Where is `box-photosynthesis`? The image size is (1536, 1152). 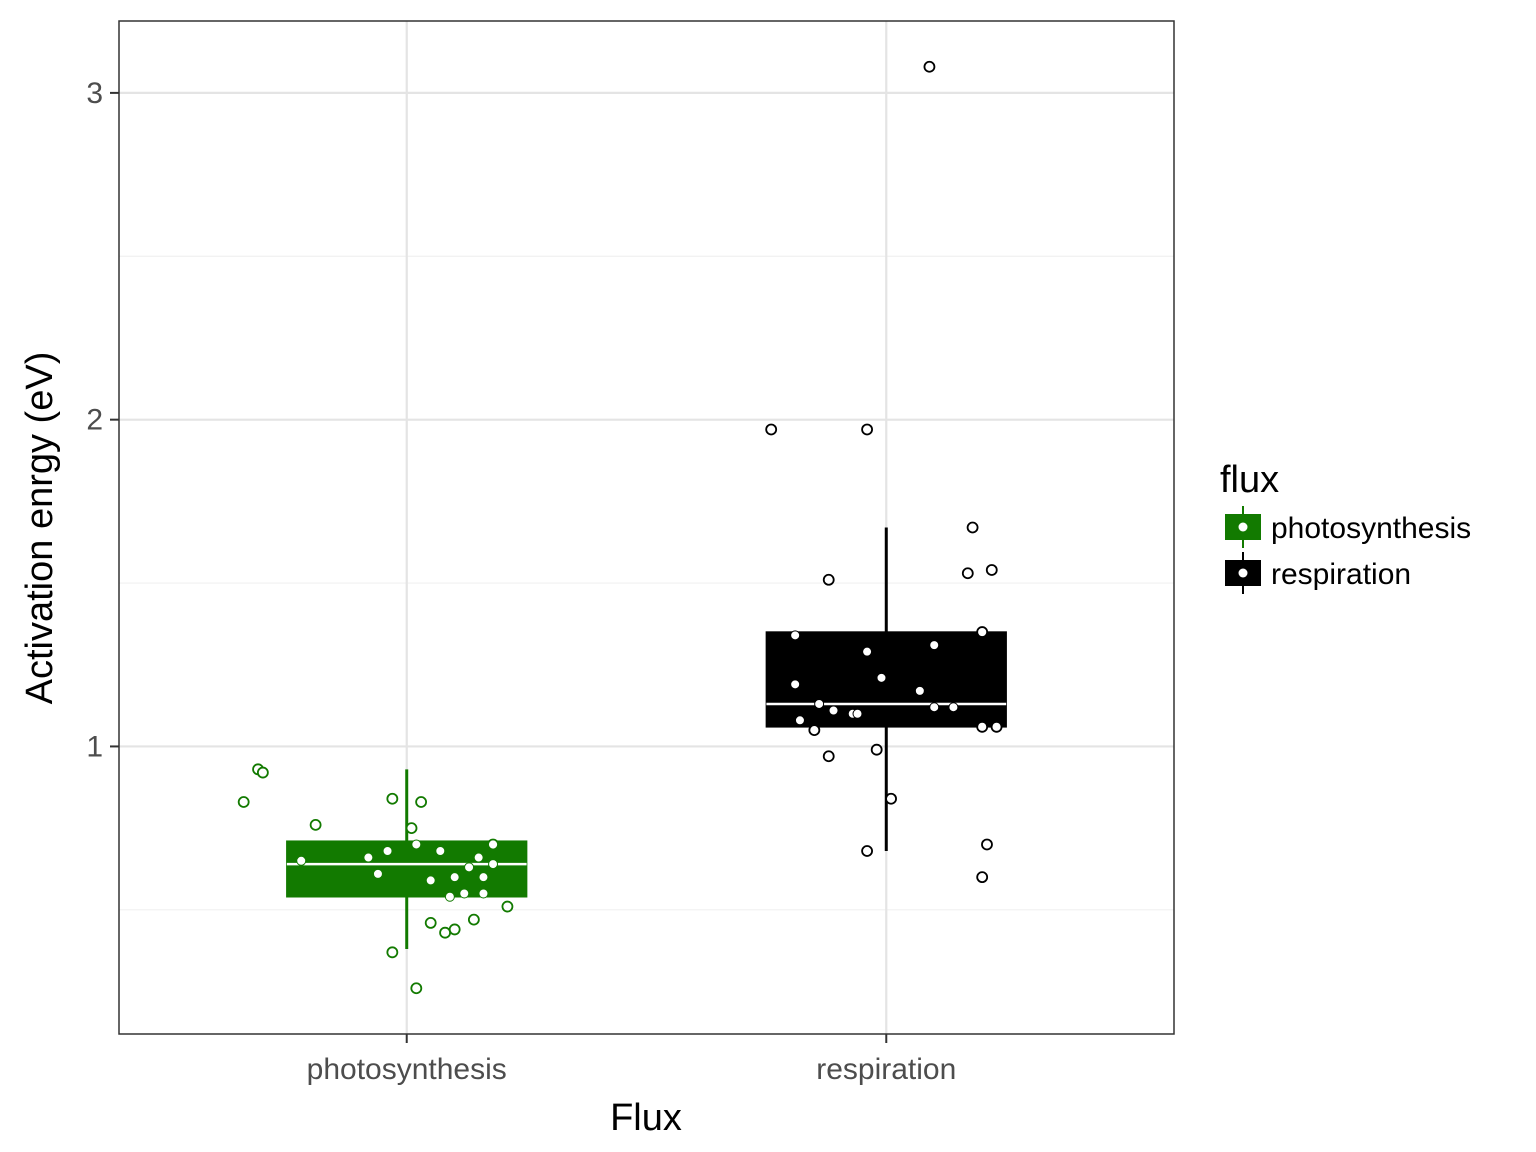
box-photosynthesis is located at coordinates (407, 869).